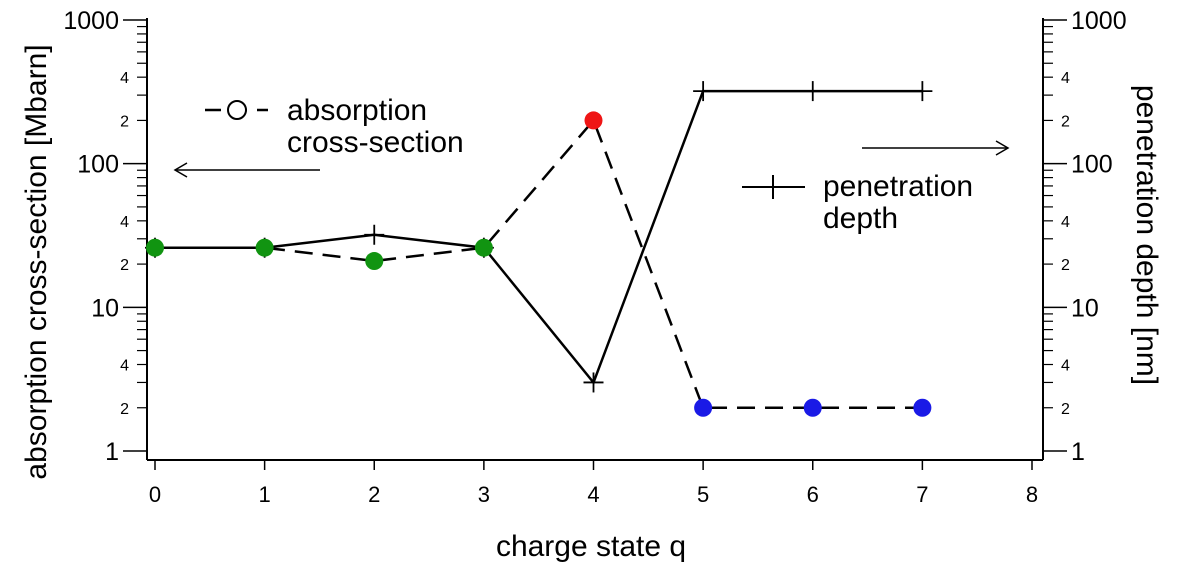 Image resolution: width=1185 pixels, height=571 pixels. Describe the element at coordinates (91, 21) in the screenshot. I see `y-major-tick-label-left: 1000` at that location.